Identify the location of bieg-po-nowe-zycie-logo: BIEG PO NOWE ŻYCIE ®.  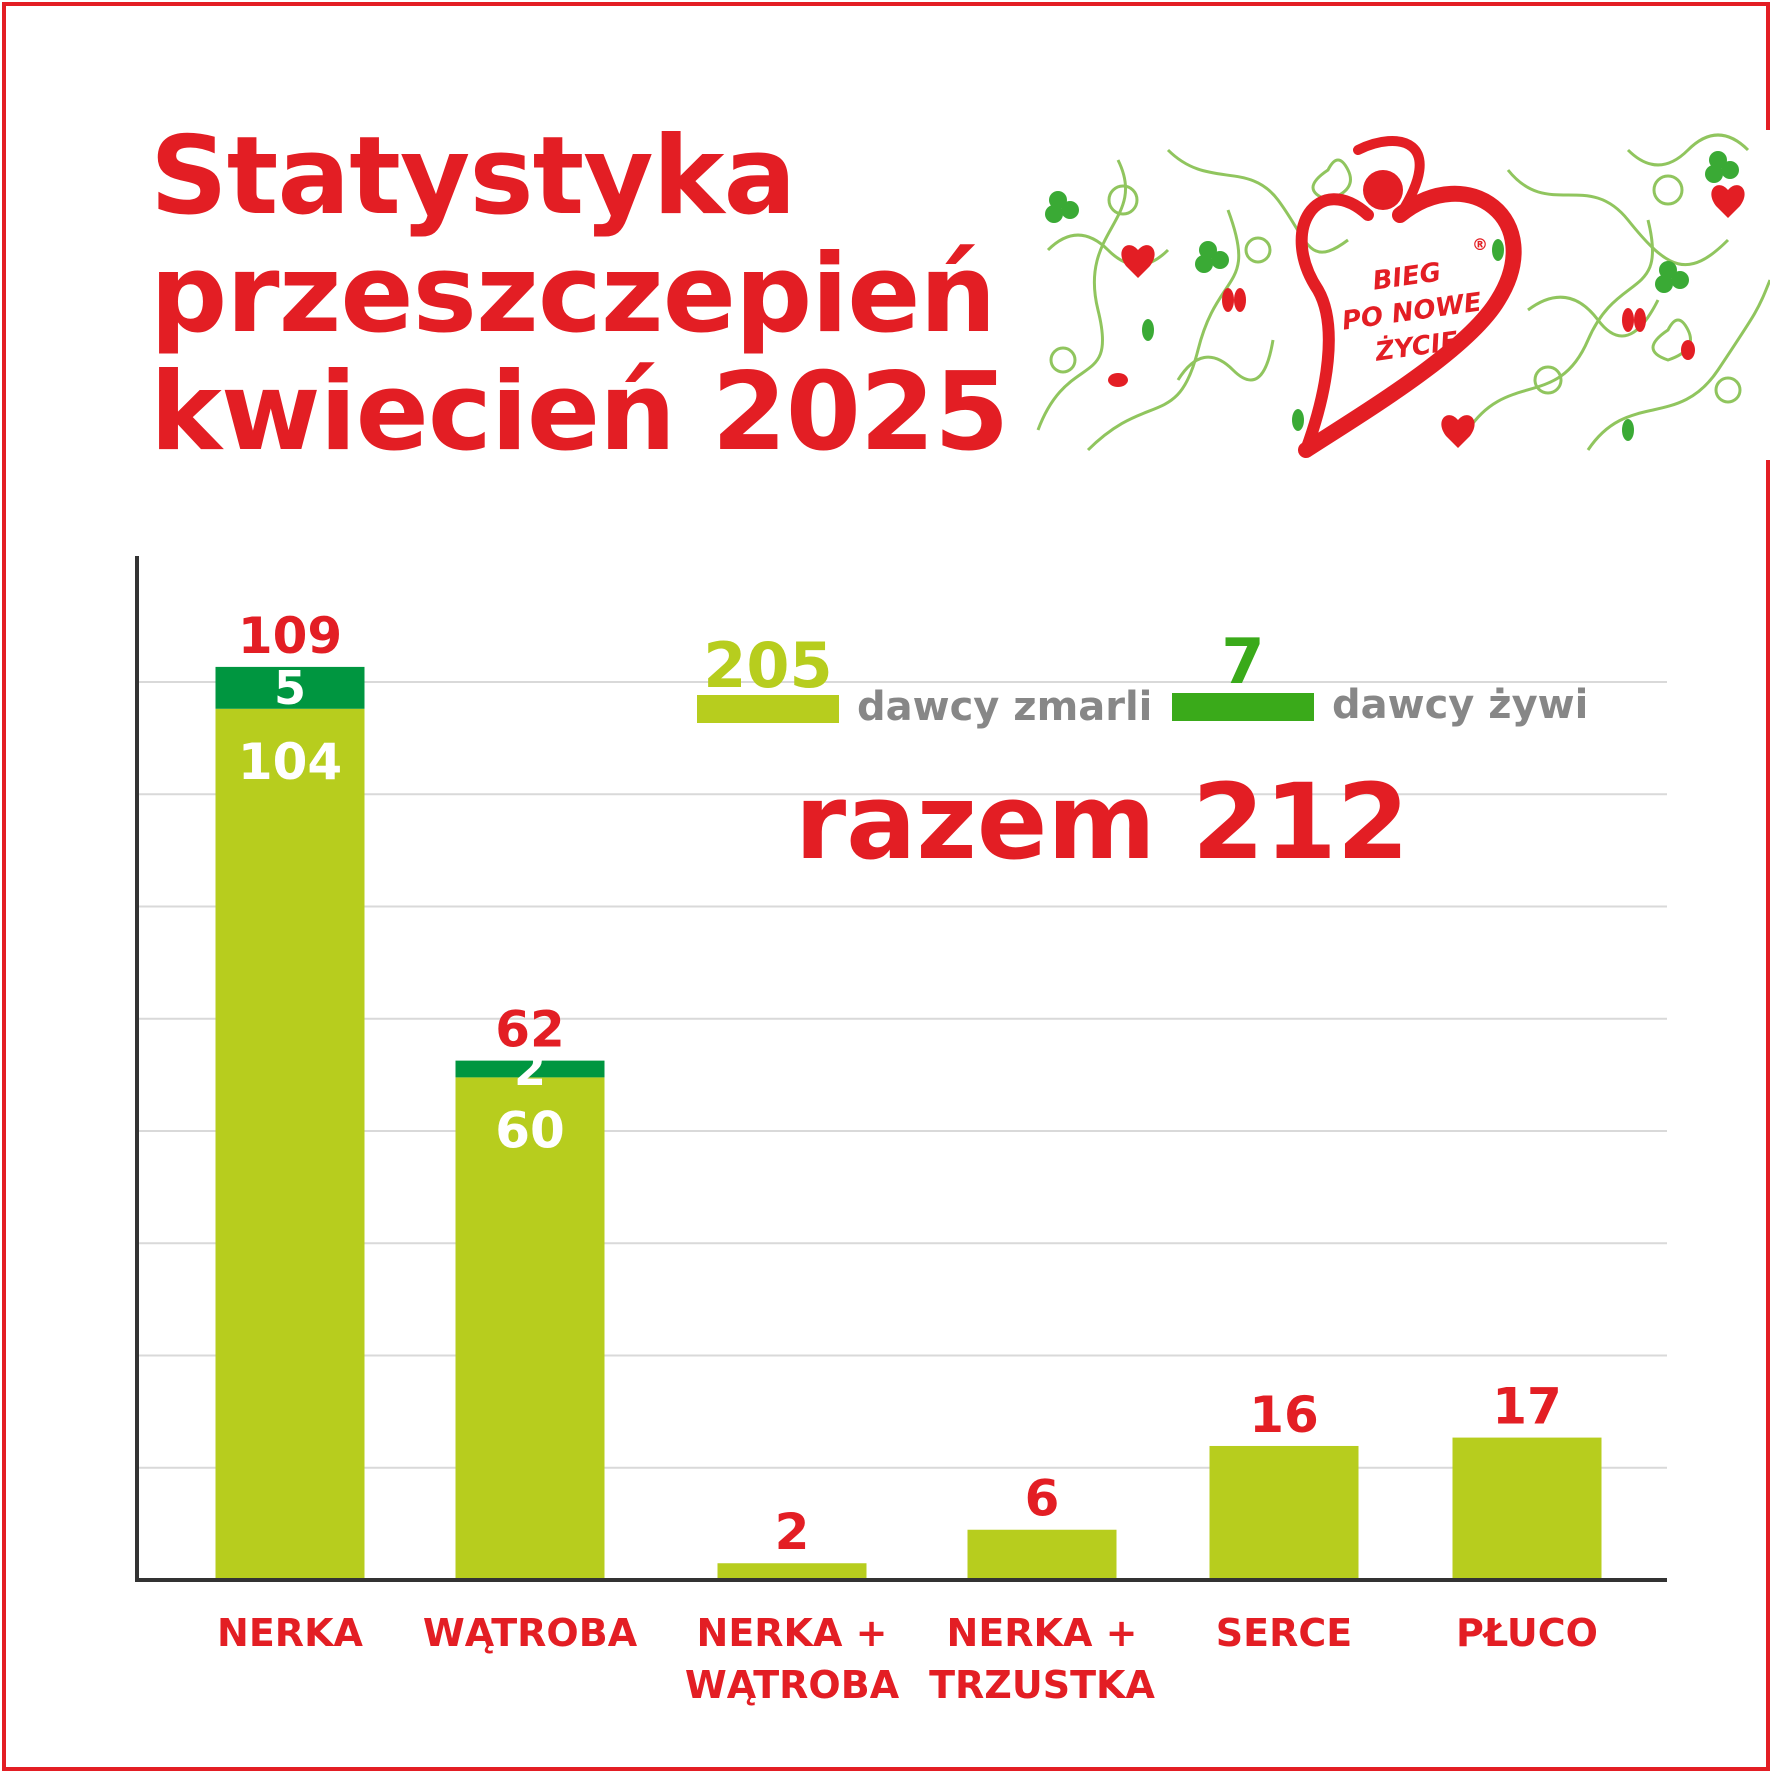
(1399, 295).